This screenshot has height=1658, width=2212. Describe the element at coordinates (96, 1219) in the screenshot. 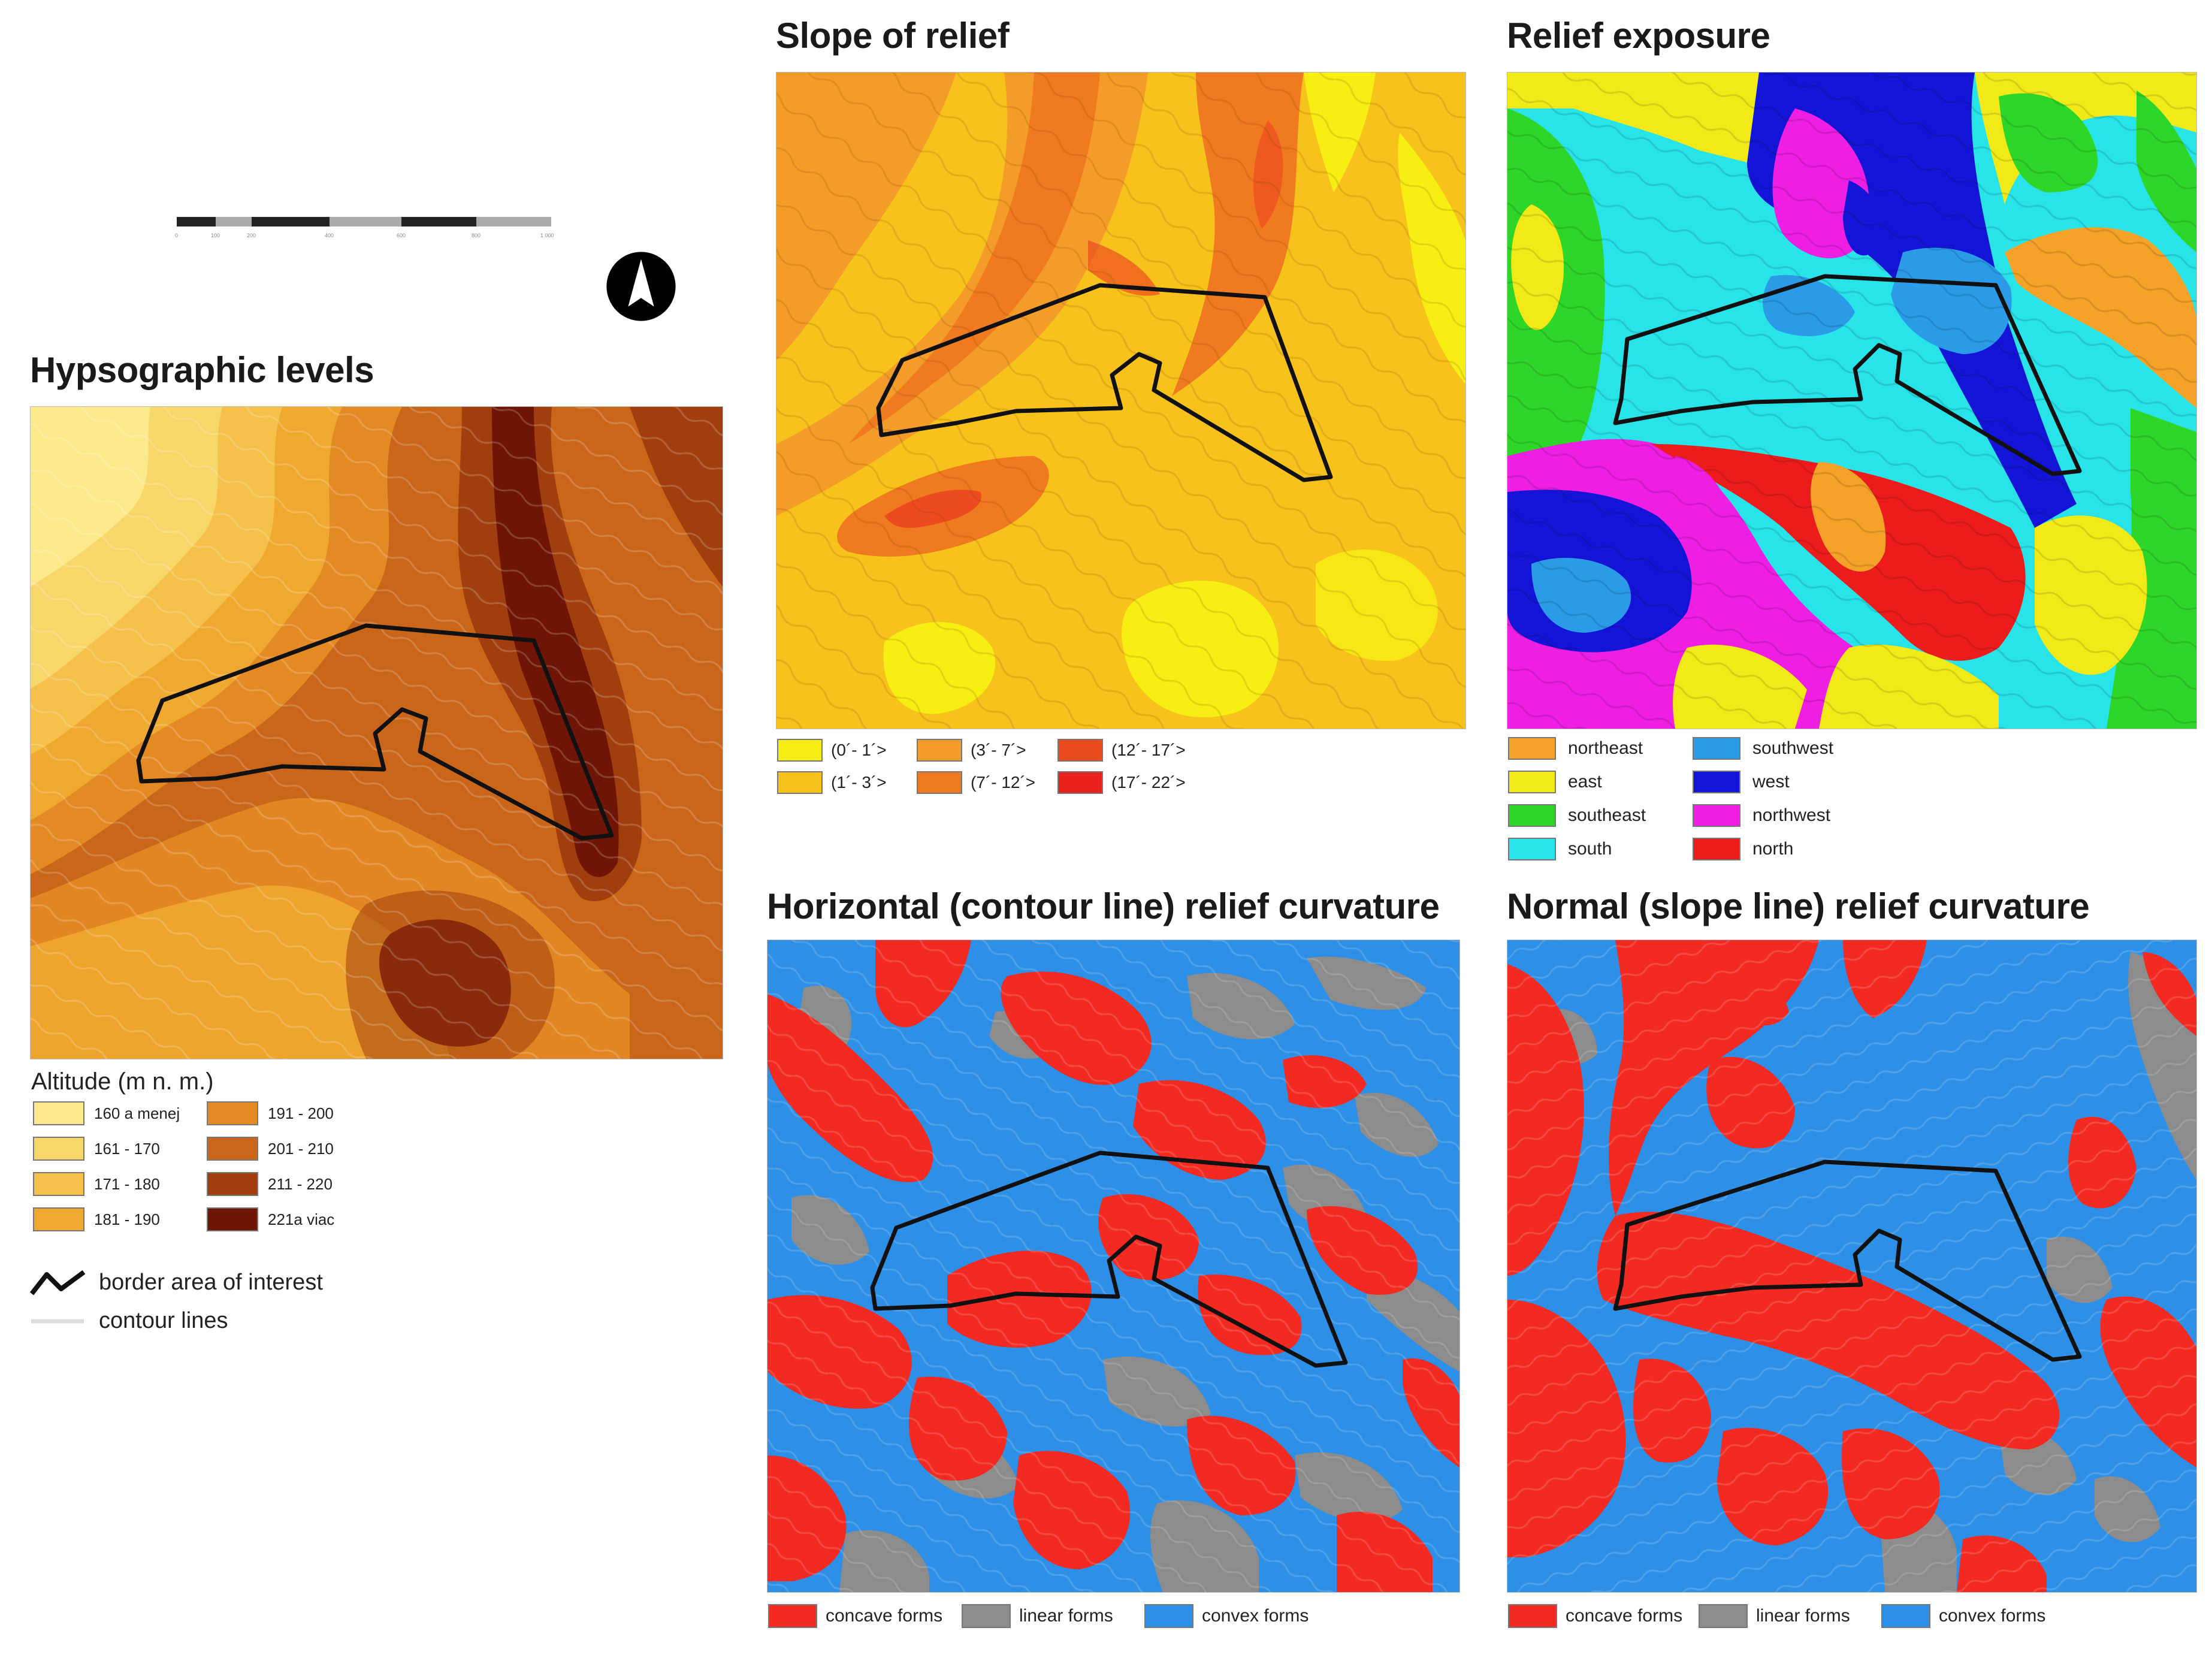

I see `legend-item: 181 - 190` at that location.